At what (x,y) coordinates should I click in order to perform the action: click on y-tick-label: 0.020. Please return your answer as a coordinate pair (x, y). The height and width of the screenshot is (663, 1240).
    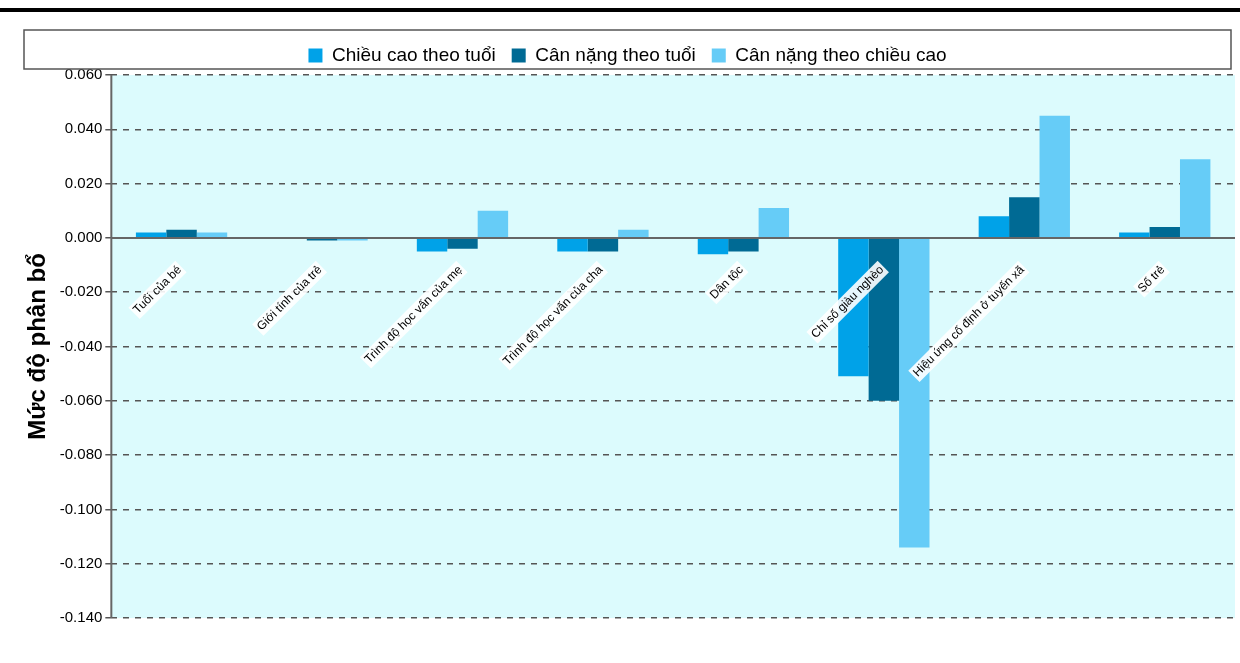
    Looking at the image, I should click on (83, 182).